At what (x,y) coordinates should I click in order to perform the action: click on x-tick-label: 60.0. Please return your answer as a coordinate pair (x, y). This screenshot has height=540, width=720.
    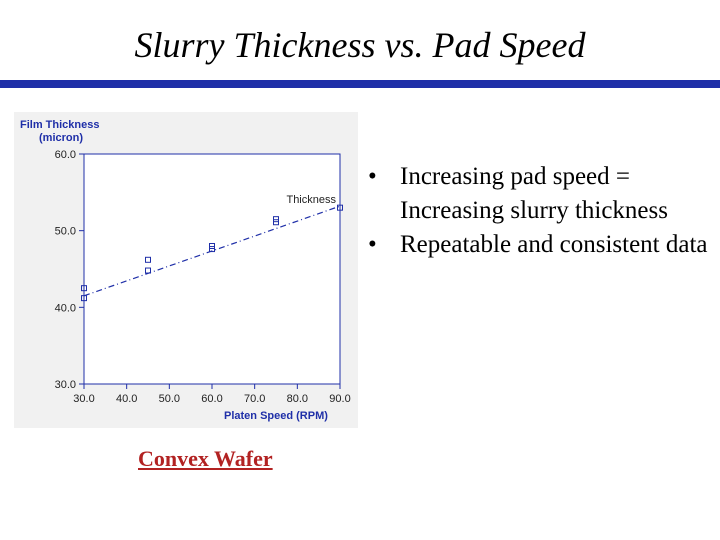
    Looking at the image, I should click on (211, 399).